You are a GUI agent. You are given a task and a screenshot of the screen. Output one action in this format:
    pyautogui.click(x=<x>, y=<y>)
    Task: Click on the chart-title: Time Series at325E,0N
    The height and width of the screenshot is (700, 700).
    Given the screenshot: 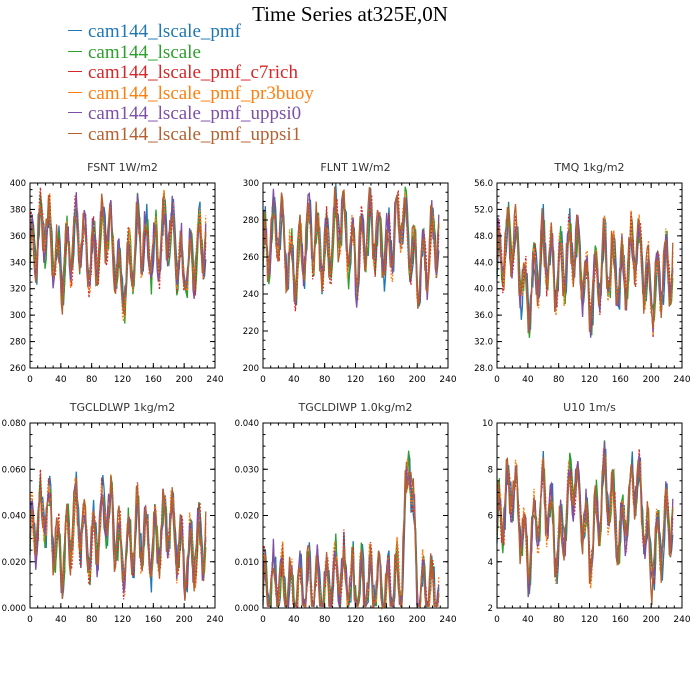 What is the action you would take?
    pyautogui.click(x=350, y=14)
    